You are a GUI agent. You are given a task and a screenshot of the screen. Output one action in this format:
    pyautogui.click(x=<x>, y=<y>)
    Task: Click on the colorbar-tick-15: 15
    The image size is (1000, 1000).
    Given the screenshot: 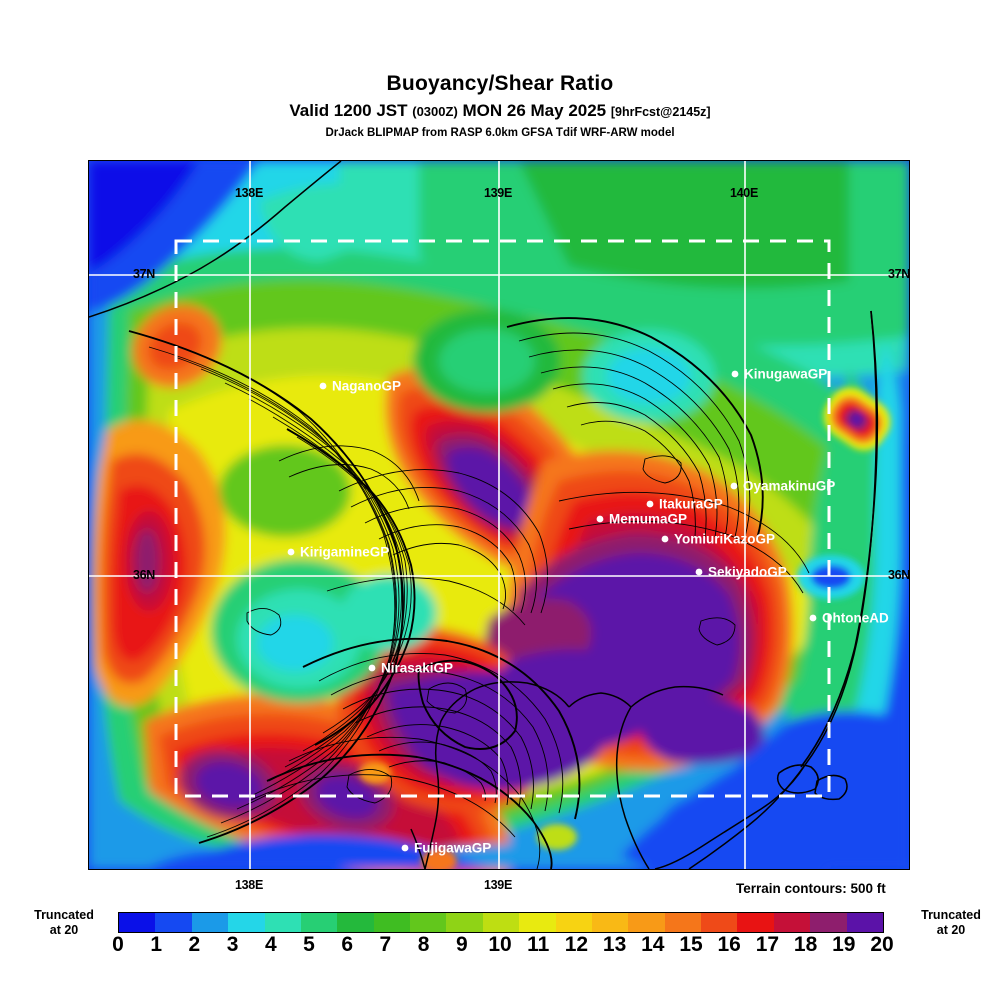 What is the action you would take?
    pyautogui.click(x=691, y=944)
    